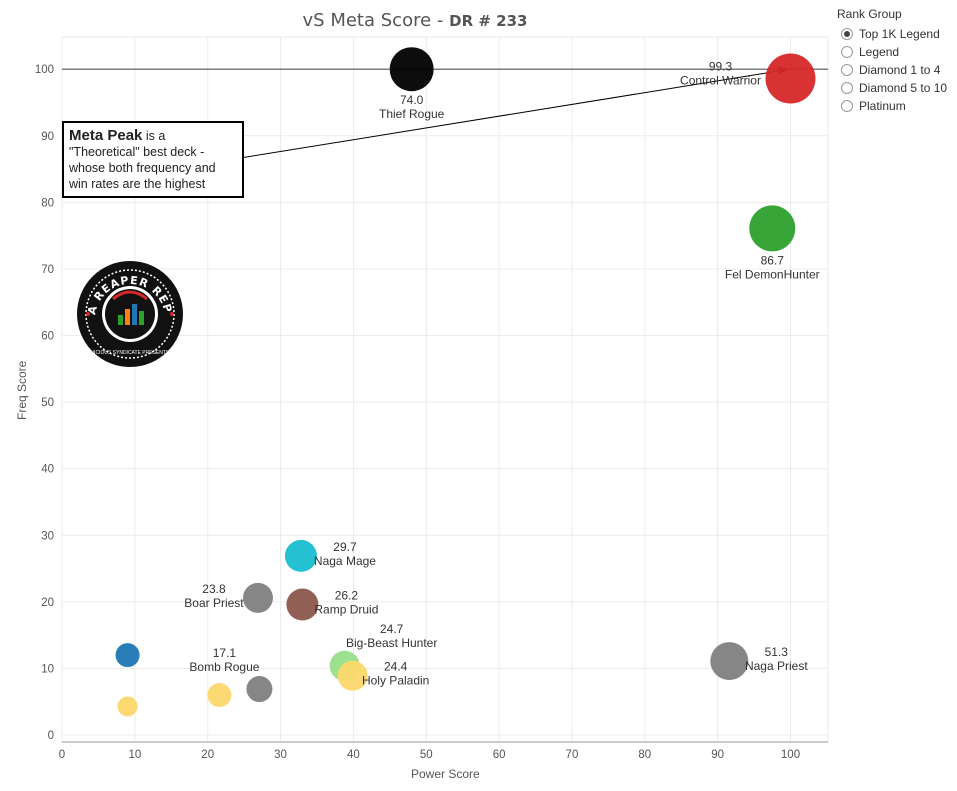  What do you see at coordinates (51, 736) in the screenshot?
I see `y-tick-label: 0` at bounding box center [51, 736].